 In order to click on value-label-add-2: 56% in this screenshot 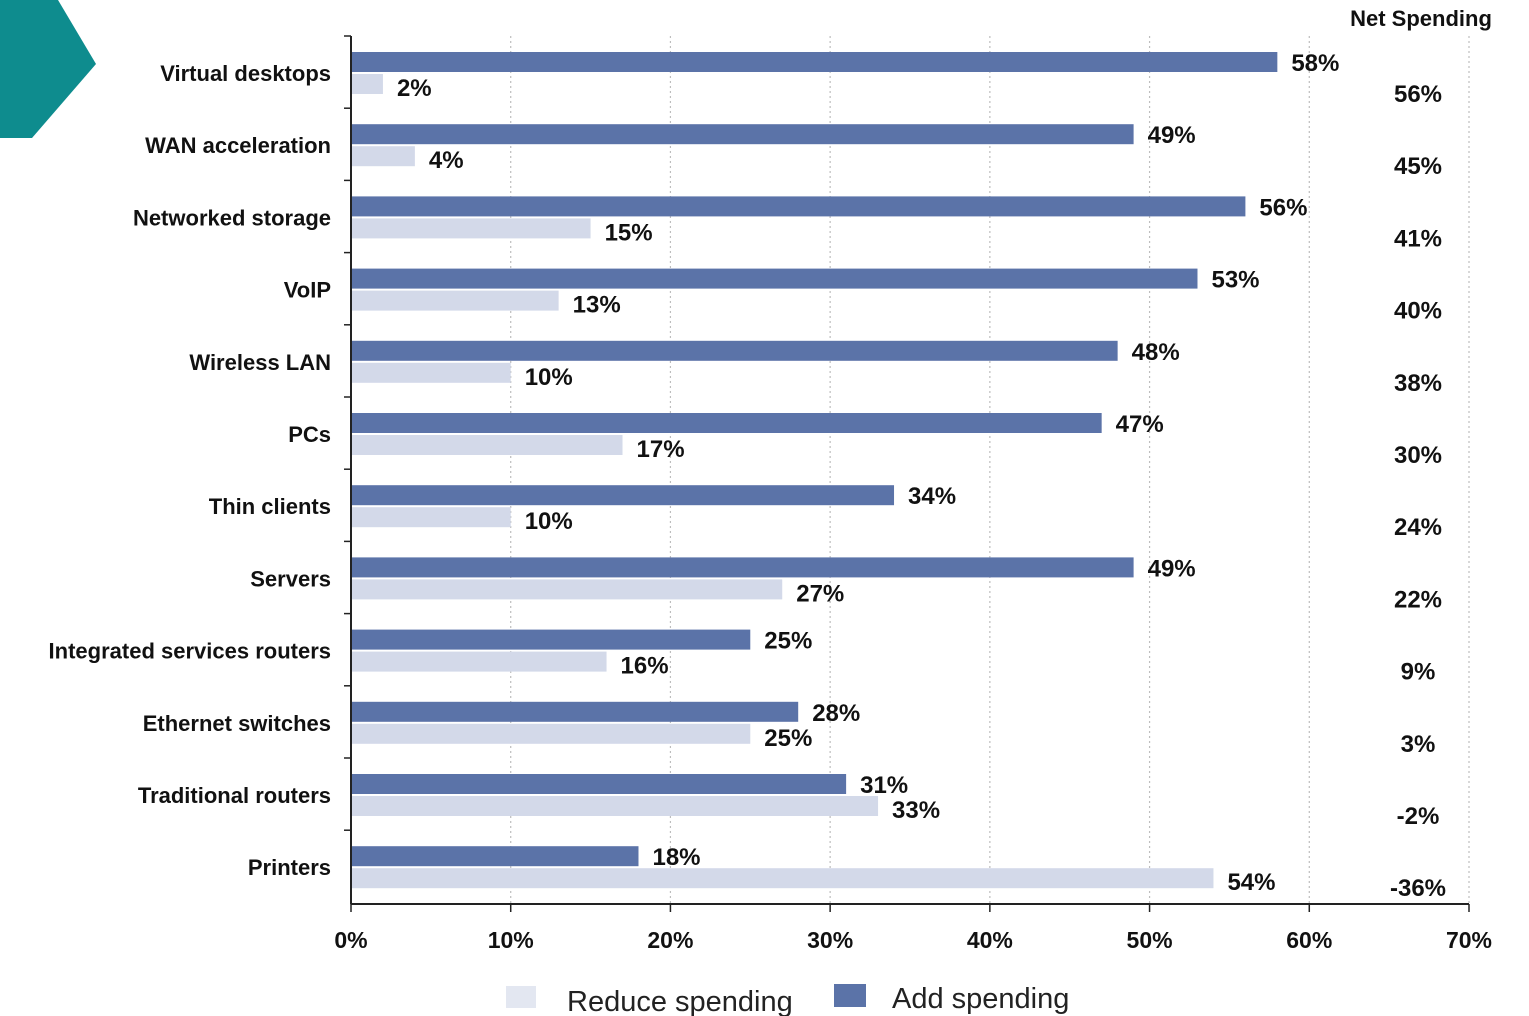, I will do `click(1283, 207)`.